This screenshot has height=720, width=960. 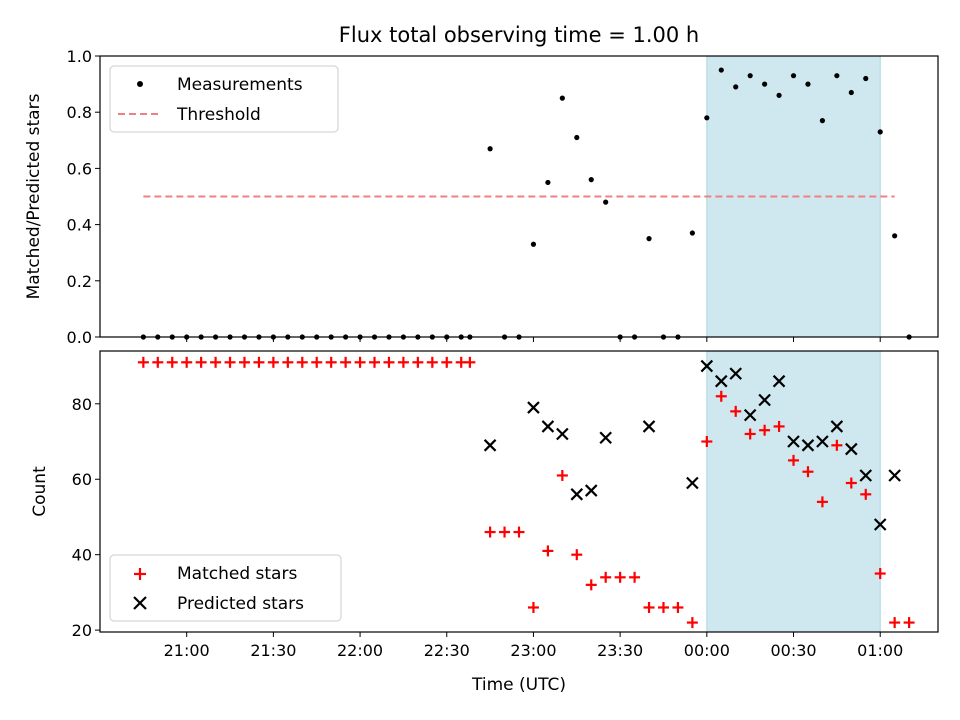 I want to click on bottom-y-tick-label: 60, so click(x=82, y=479).